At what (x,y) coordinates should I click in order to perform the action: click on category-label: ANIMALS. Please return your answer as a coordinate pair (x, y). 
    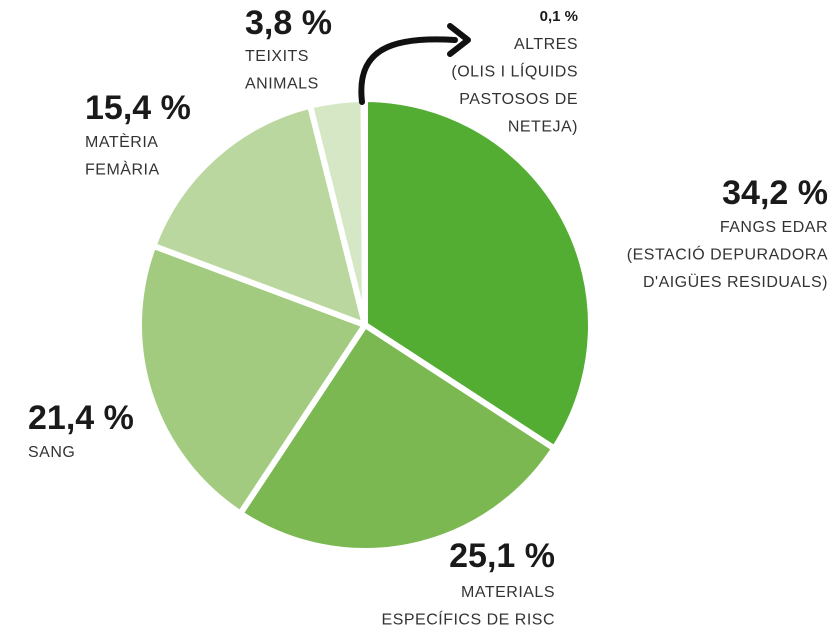
    Looking at the image, I should click on (282, 84).